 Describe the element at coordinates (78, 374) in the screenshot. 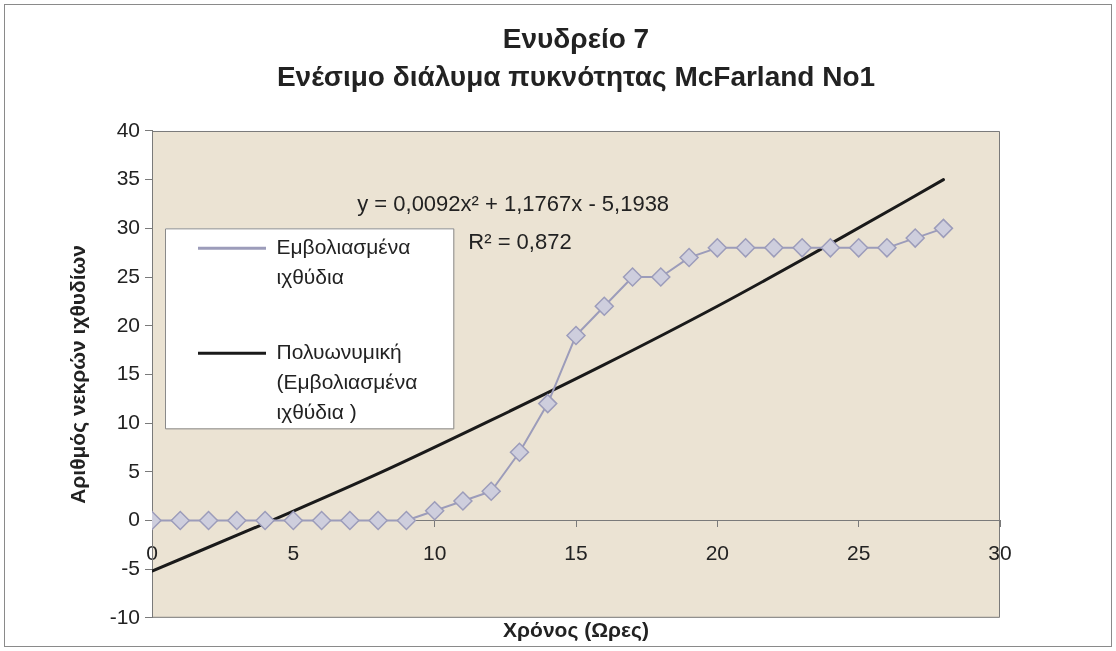

I see `y-axis-title: Αριθμός νεκρών ιχθυδίων` at that location.